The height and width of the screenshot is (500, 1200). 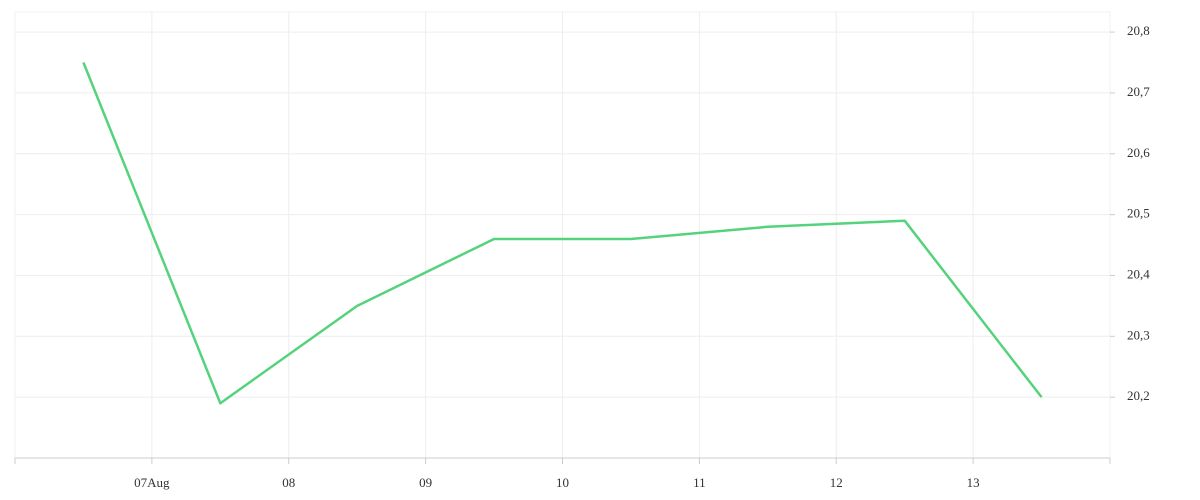 I want to click on y-tick-label: 20,4, so click(x=1138, y=273).